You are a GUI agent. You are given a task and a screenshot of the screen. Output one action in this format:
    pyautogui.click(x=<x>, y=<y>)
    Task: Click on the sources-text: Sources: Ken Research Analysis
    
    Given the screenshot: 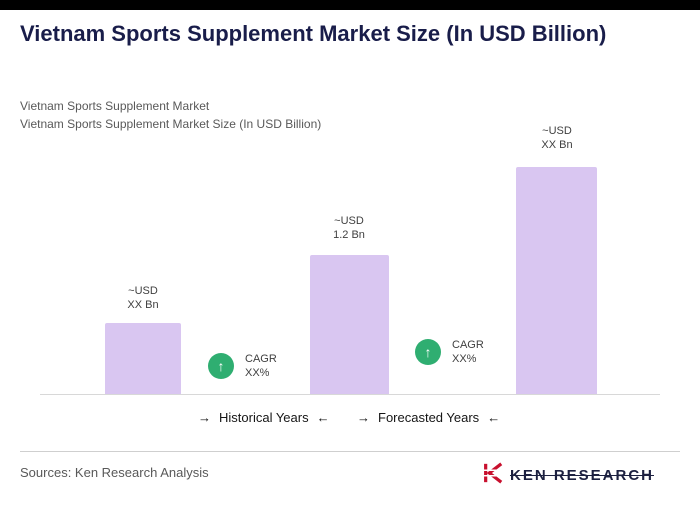 What is the action you would take?
    pyautogui.click(x=114, y=472)
    